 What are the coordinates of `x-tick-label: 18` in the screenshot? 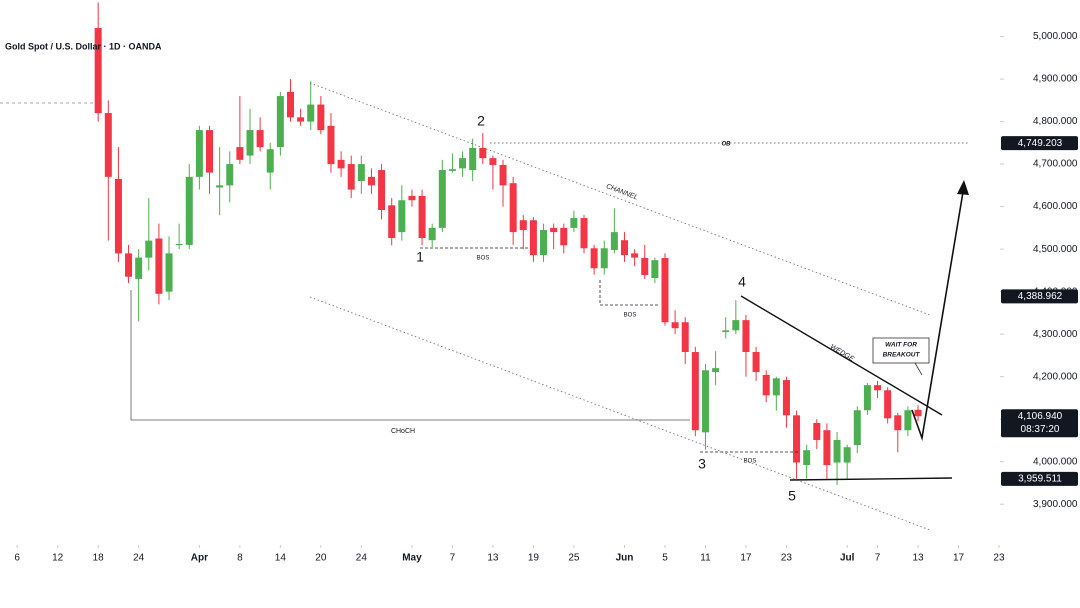 It's located at (99, 558).